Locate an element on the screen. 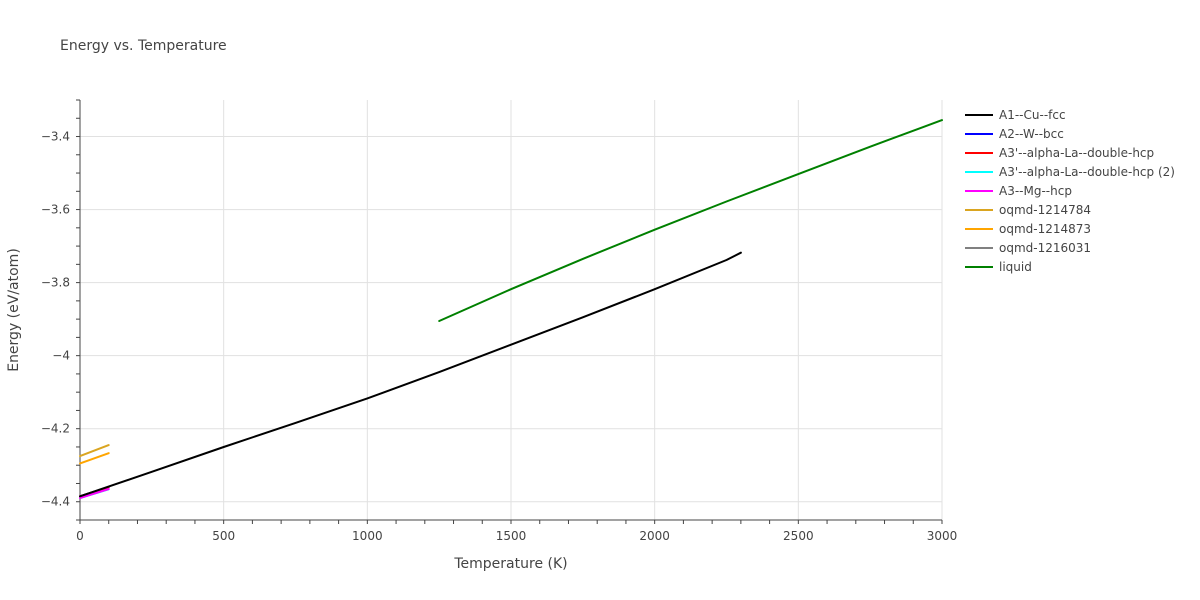 The image size is (1200, 600). y-tick-label: −4.2 is located at coordinates (55, 429).